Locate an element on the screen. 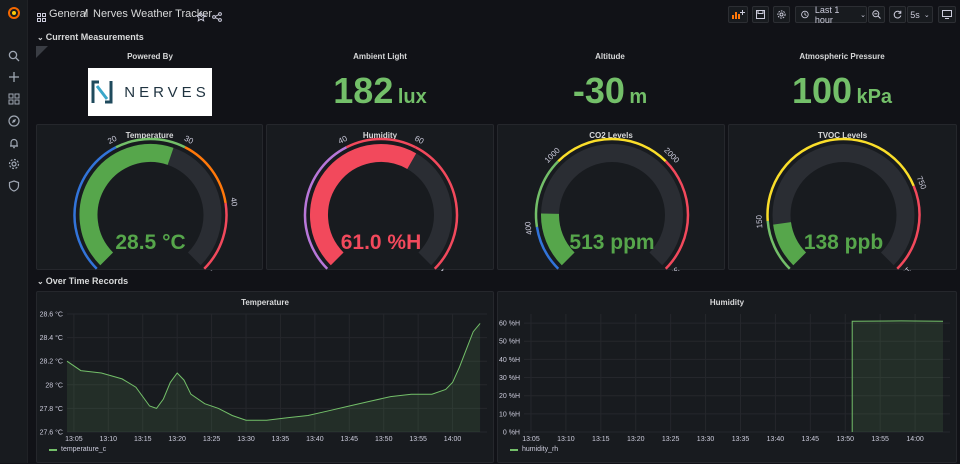 The width and height of the screenshot is (960, 464). explore-compass-icon is located at coordinates (14, 121).